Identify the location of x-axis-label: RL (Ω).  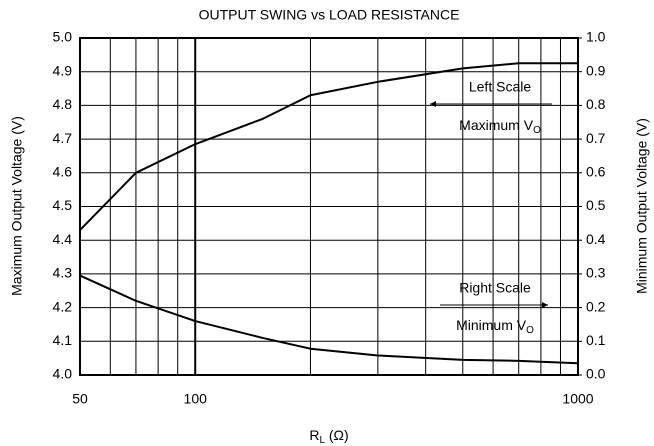
(328, 436).